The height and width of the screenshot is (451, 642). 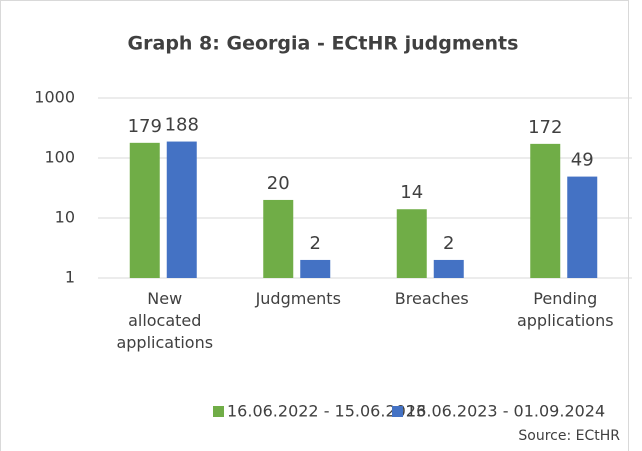 What do you see at coordinates (59, 157) in the screenshot?
I see `y-tick-label: 100` at bounding box center [59, 157].